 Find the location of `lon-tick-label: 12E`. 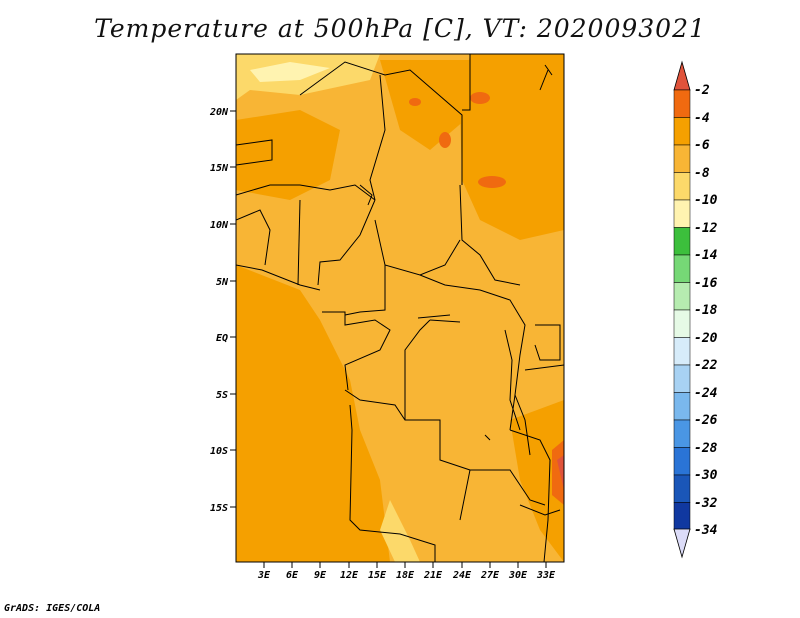

lon-tick-label: 12E is located at coordinates (349, 575).